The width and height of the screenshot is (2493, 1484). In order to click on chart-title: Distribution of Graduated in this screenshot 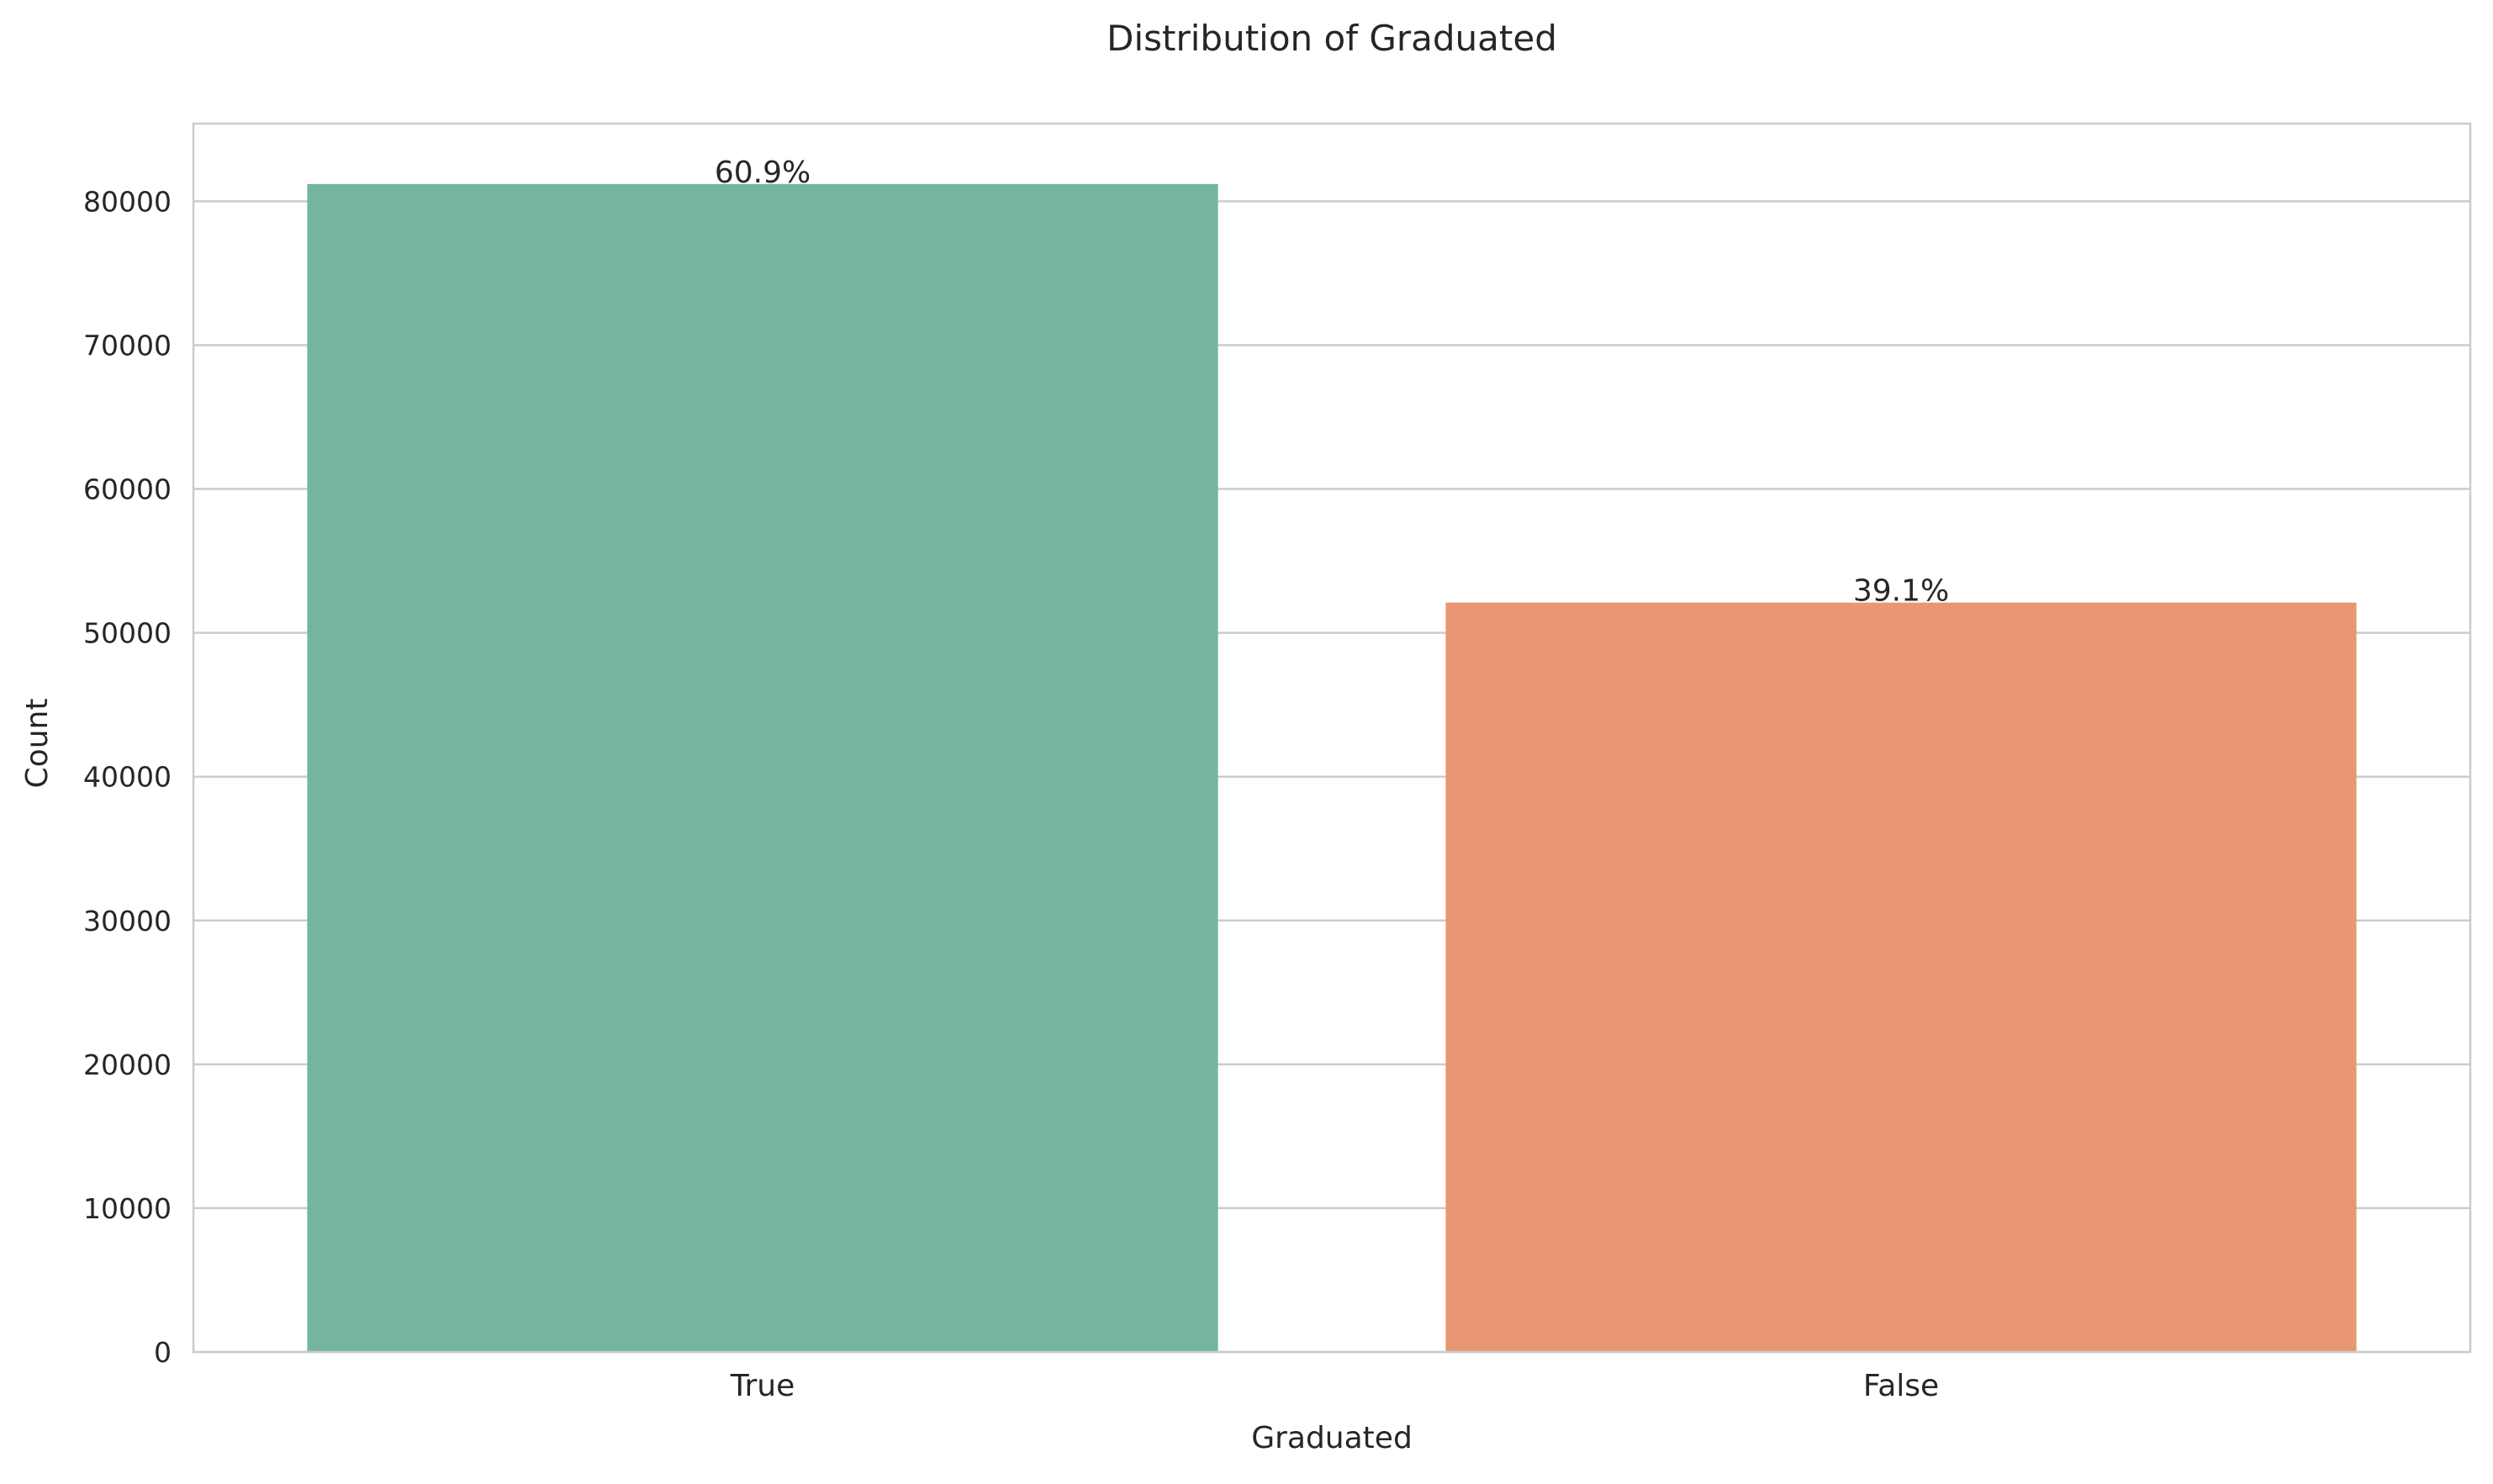, I will do `click(1332, 38)`.